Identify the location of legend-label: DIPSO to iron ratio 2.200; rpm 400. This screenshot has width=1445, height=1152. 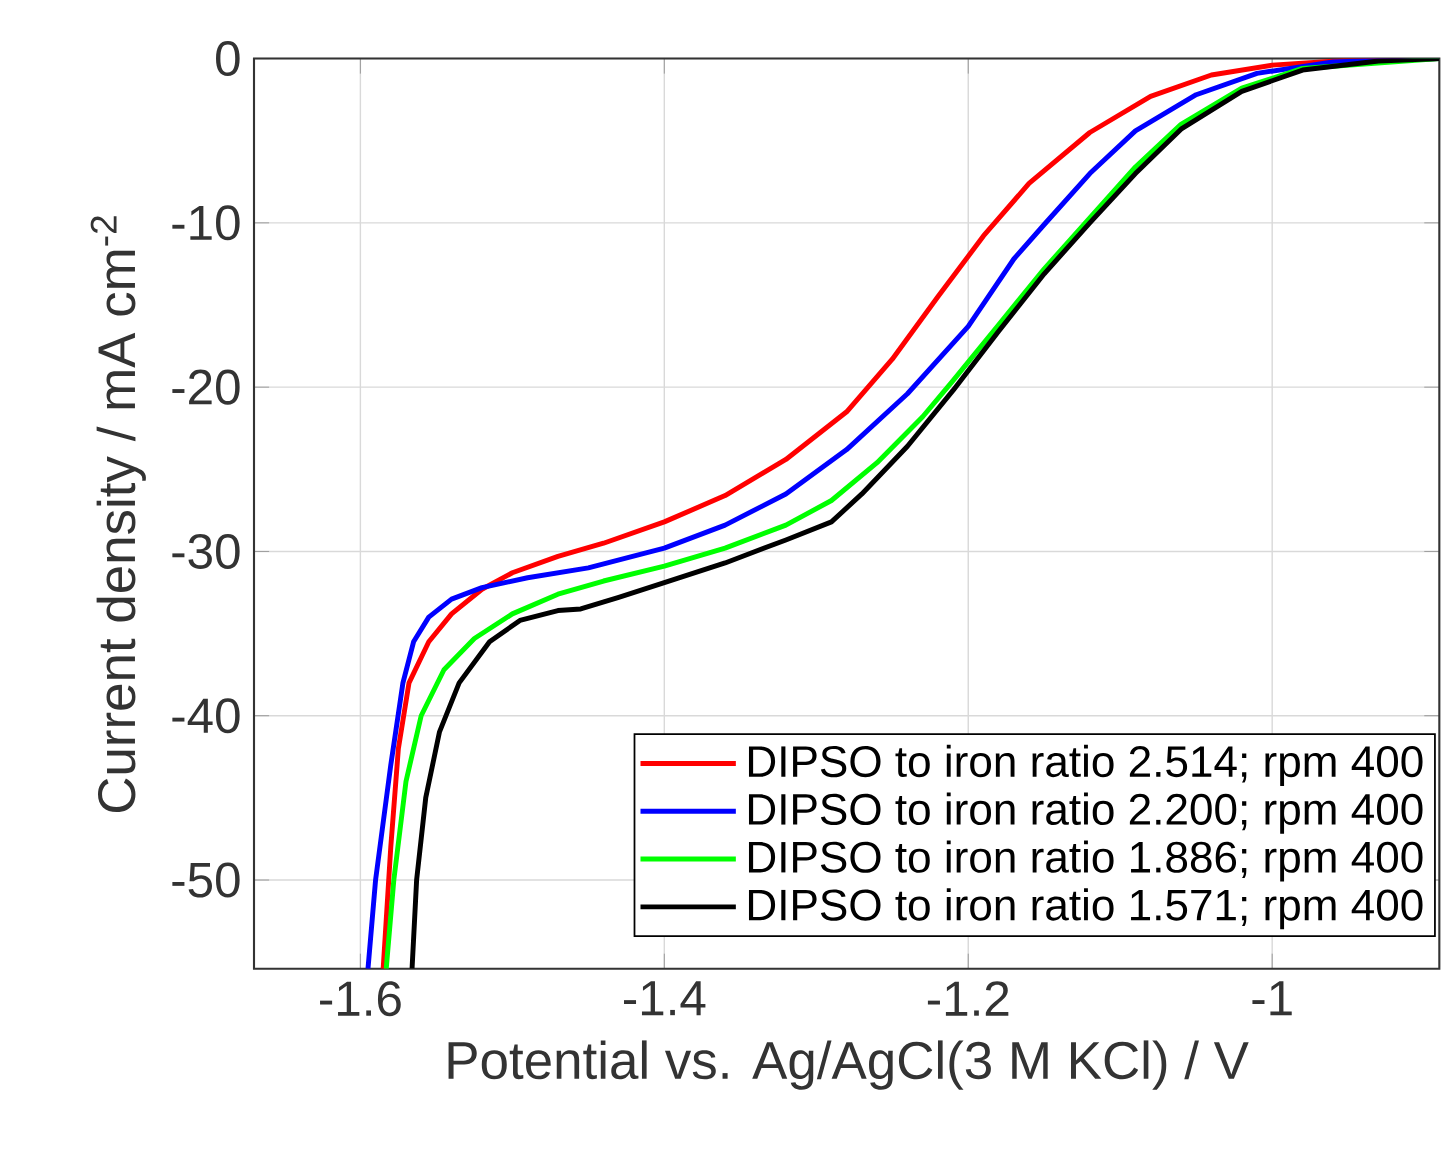
(1085, 813).